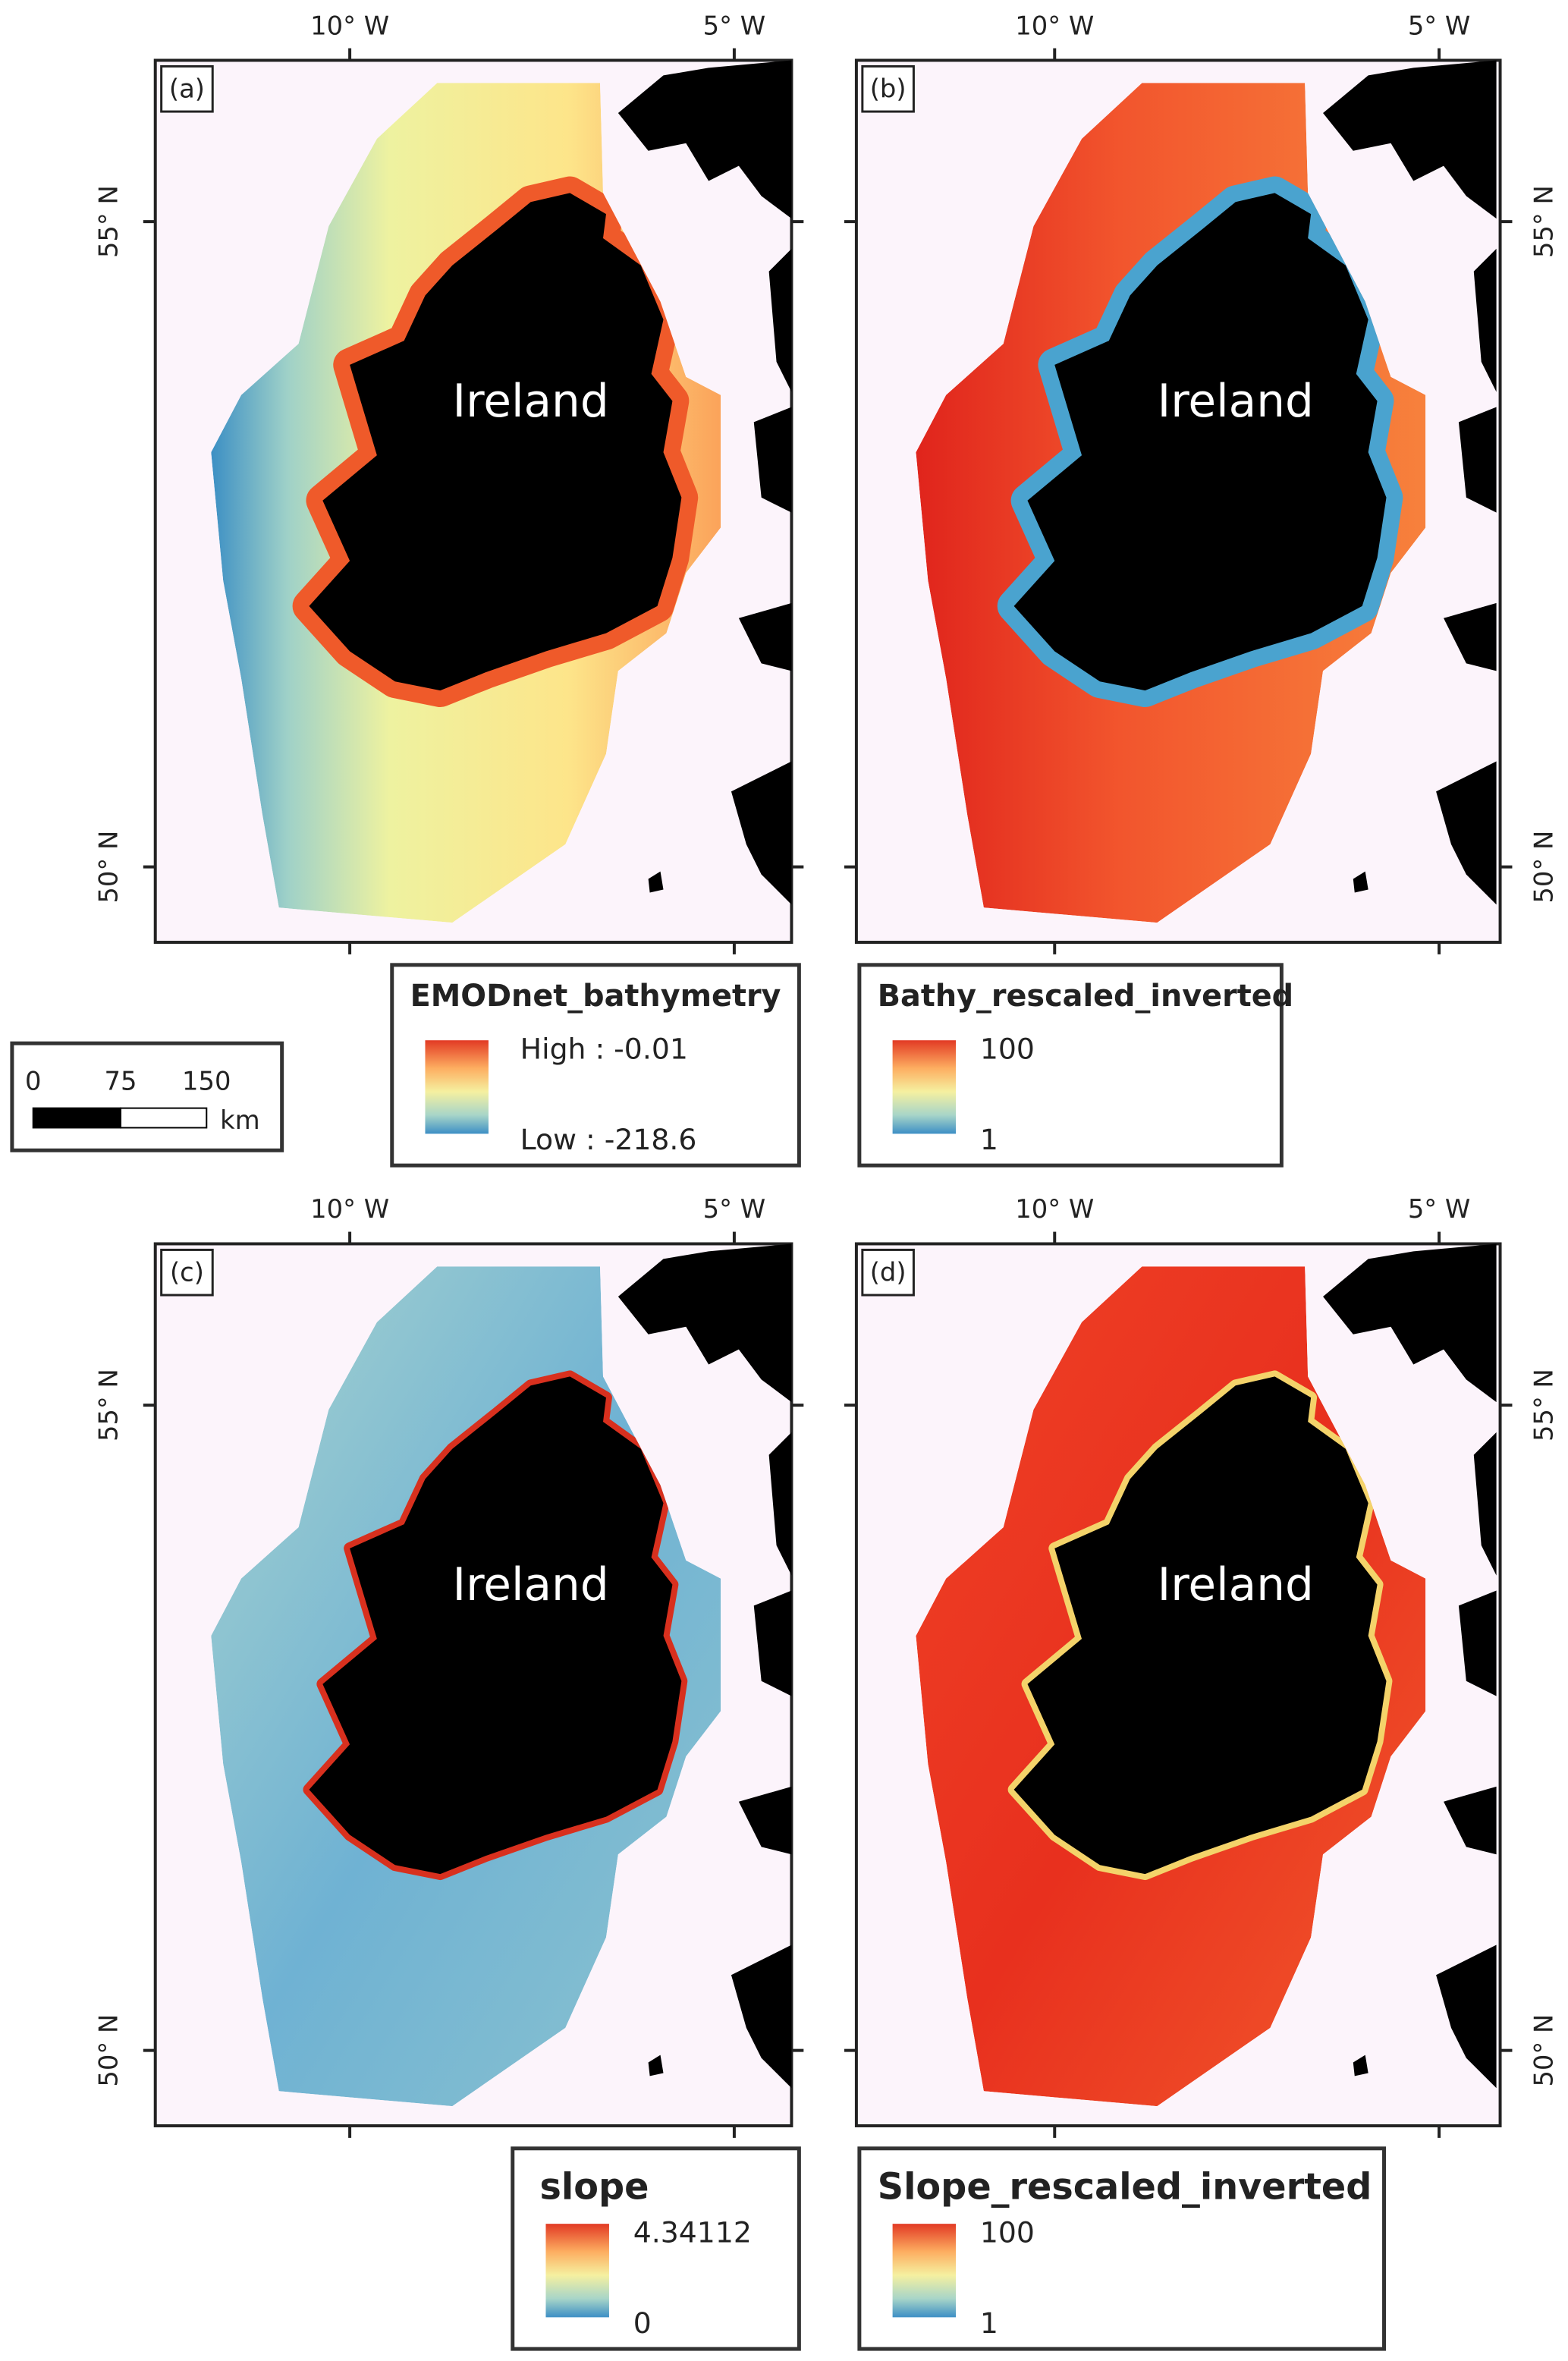 The image size is (1568, 2361). I want to click on legend-title: EMODnet_bathymetry, so click(596, 996).